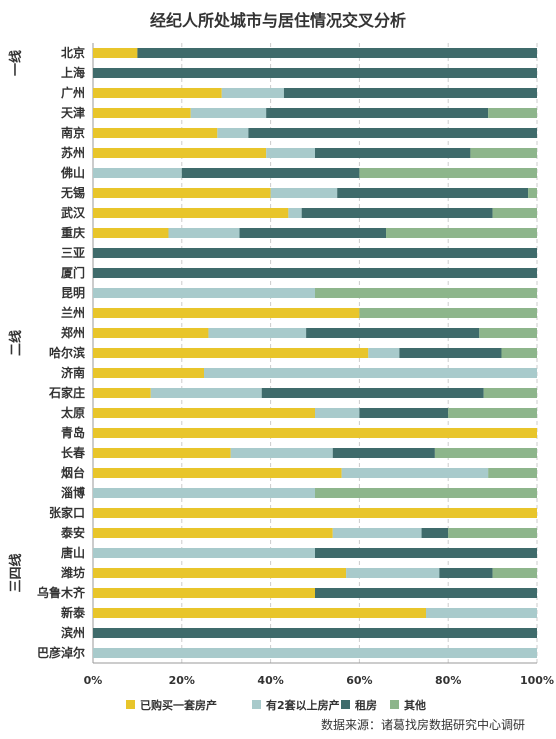 This screenshot has width=556, height=739. Describe the element at coordinates (61, 652) in the screenshot. I see `category-label: 巴彦淖尔` at that location.